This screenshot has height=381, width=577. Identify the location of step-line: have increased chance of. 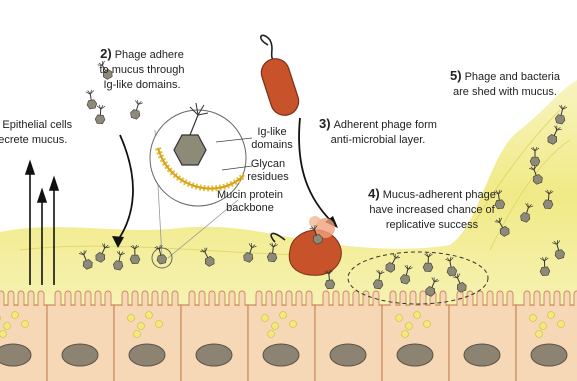
(432, 210).